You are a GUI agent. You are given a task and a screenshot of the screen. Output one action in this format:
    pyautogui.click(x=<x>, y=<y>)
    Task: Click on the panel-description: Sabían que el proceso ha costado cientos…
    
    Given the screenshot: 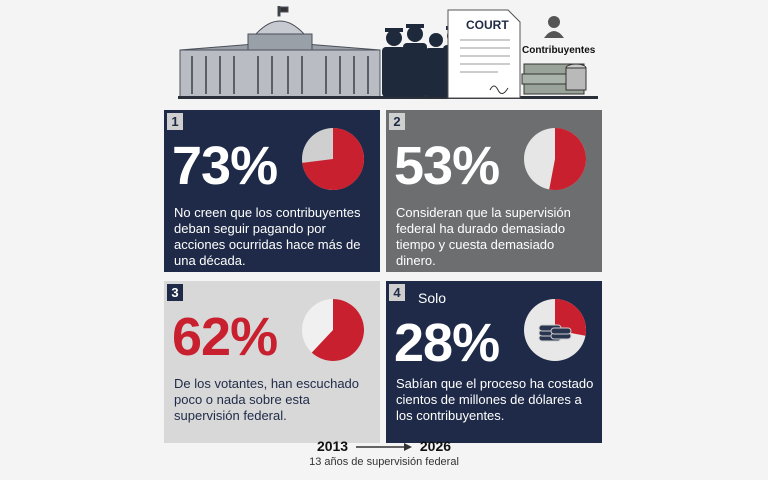 What is the action you would take?
    pyautogui.click(x=495, y=399)
    